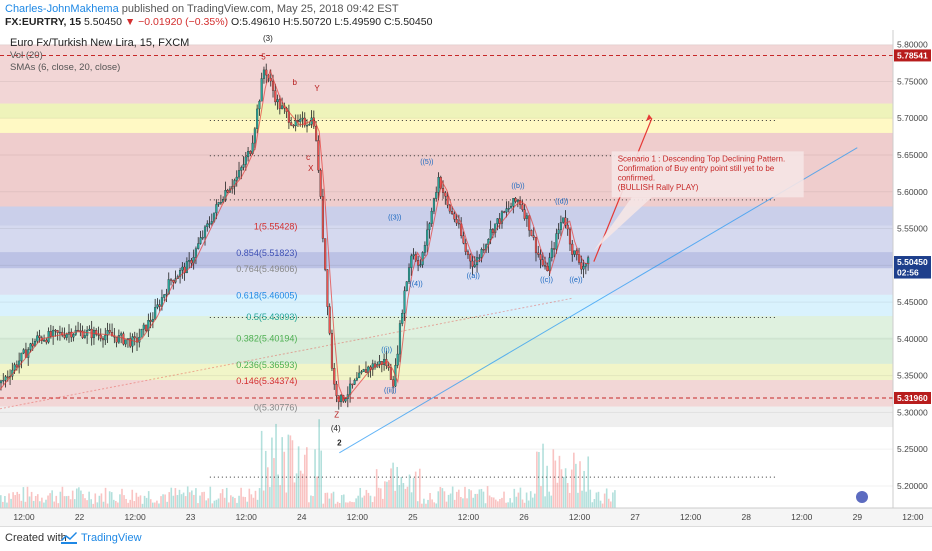 Image resolution: width=932 pixels, height=551 pixels. Describe the element at coordinates (912, 302) in the screenshot. I see `price-tick-label: 5.45000` at that location.